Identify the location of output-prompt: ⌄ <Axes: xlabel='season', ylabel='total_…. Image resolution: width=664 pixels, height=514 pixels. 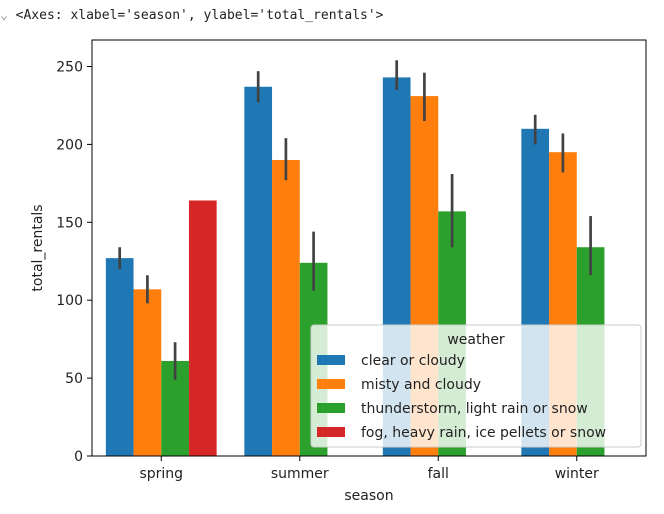
(192, 15).